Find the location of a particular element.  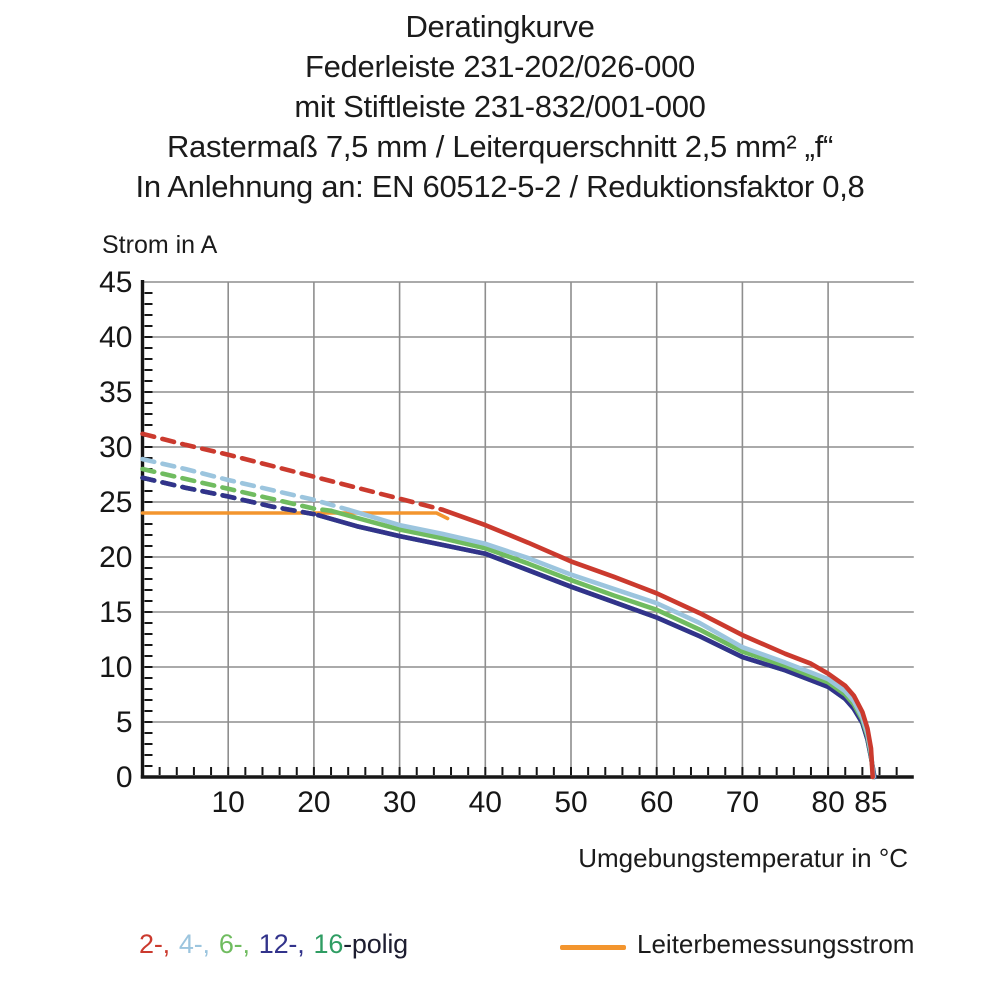

x-minor-ticks is located at coordinates (528, 771).